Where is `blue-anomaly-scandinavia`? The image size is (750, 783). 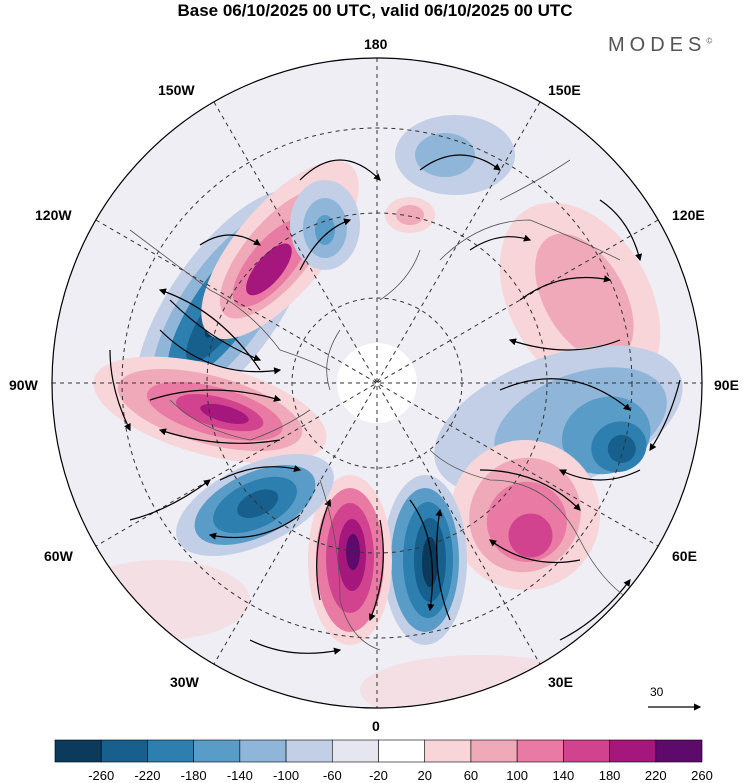 blue-anomaly-scandinavia is located at coordinates (425, 560).